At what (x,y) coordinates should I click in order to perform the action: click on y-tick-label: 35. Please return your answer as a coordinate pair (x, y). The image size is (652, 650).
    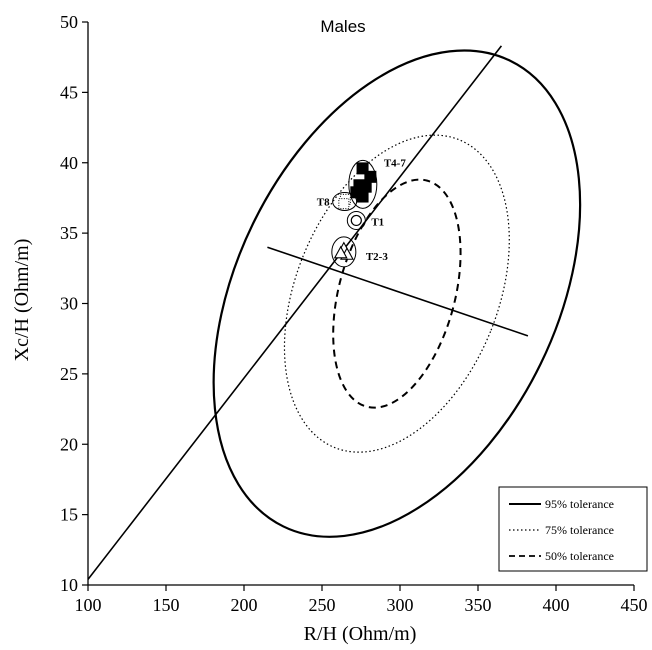
    Looking at the image, I should click on (69, 233).